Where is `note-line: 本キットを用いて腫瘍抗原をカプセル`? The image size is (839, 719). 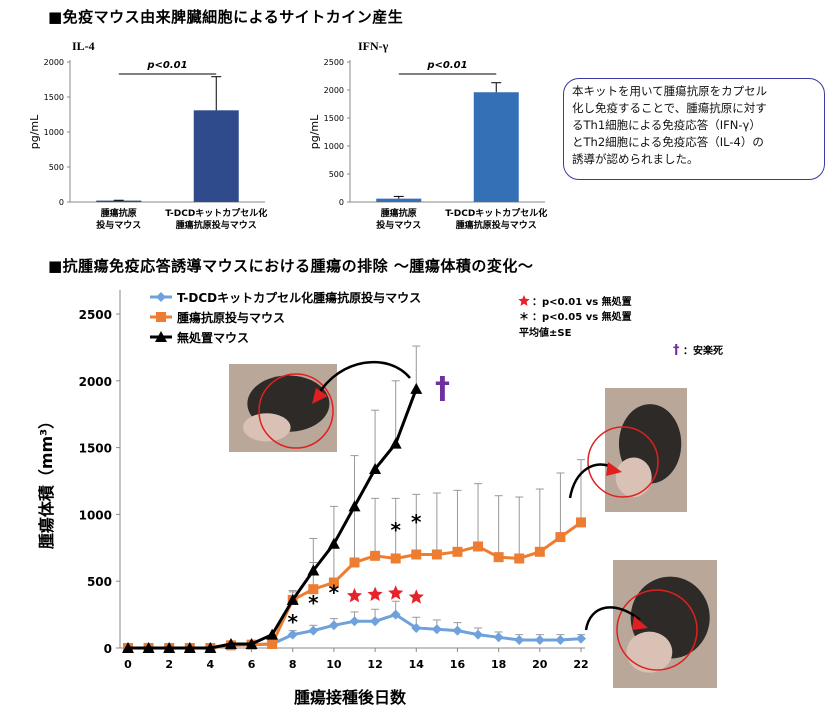 note-line: 本キットを用いて腫瘍抗原をカプセル is located at coordinates (670, 91).